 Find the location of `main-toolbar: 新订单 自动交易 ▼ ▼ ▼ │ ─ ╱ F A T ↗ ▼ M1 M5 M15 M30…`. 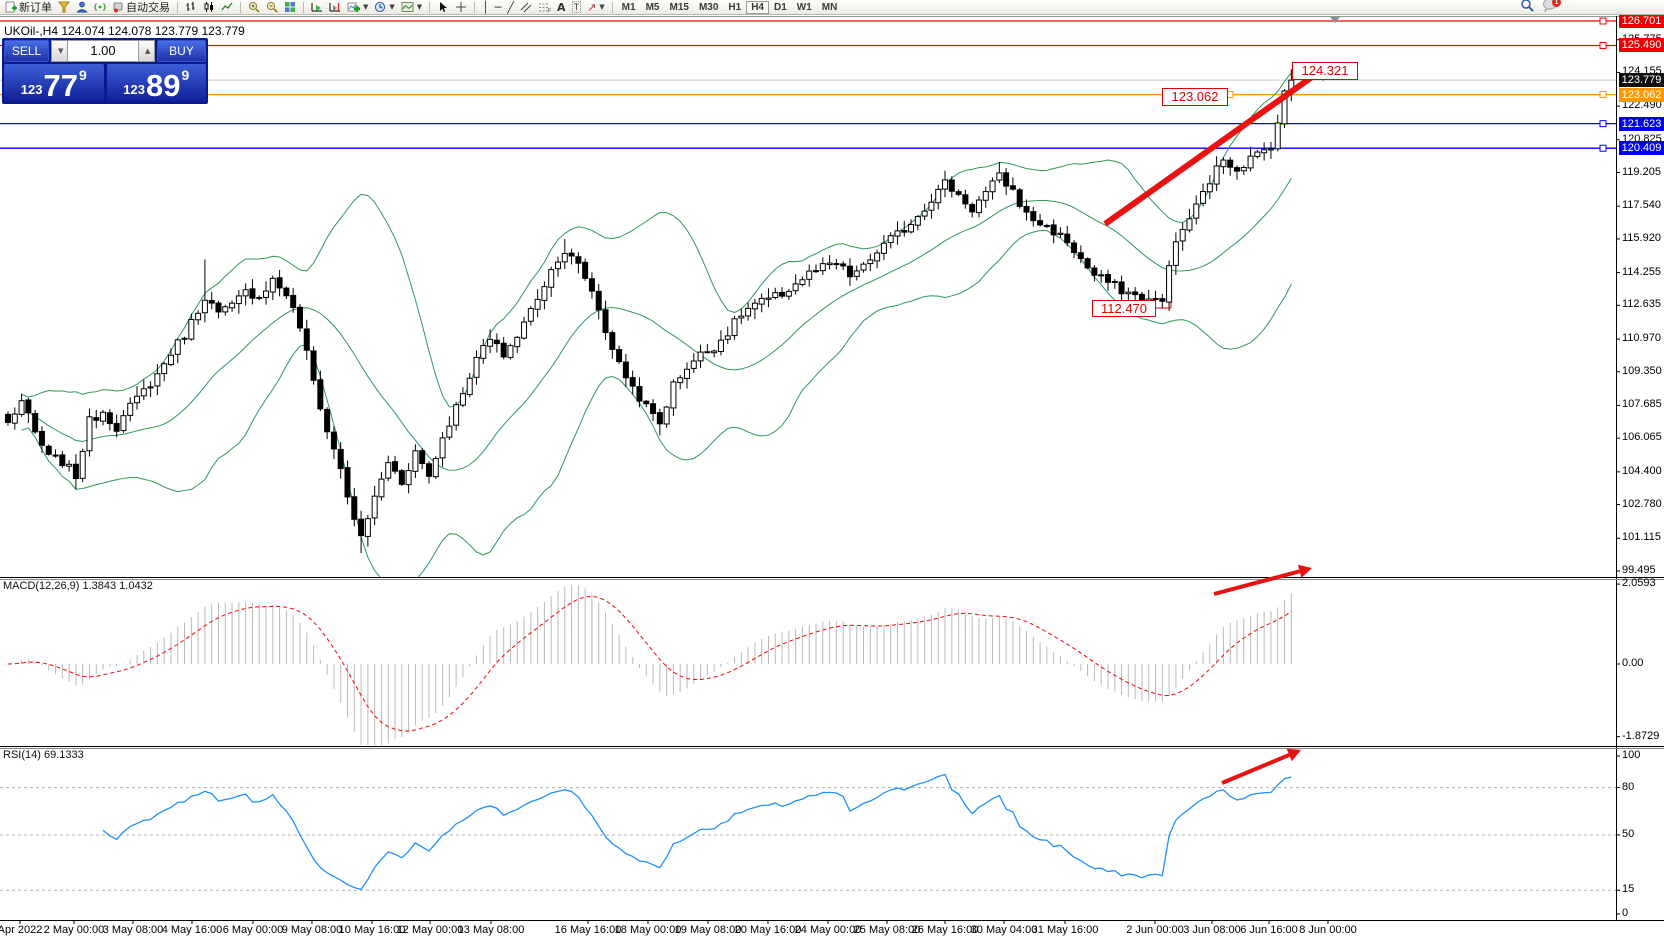

main-toolbar: 新订单 自动交易 ▼ ▼ ▼ │ ─ ╱ F A T ↗ ▼ M1 M5 M15 M30… is located at coordinates (832, 7).